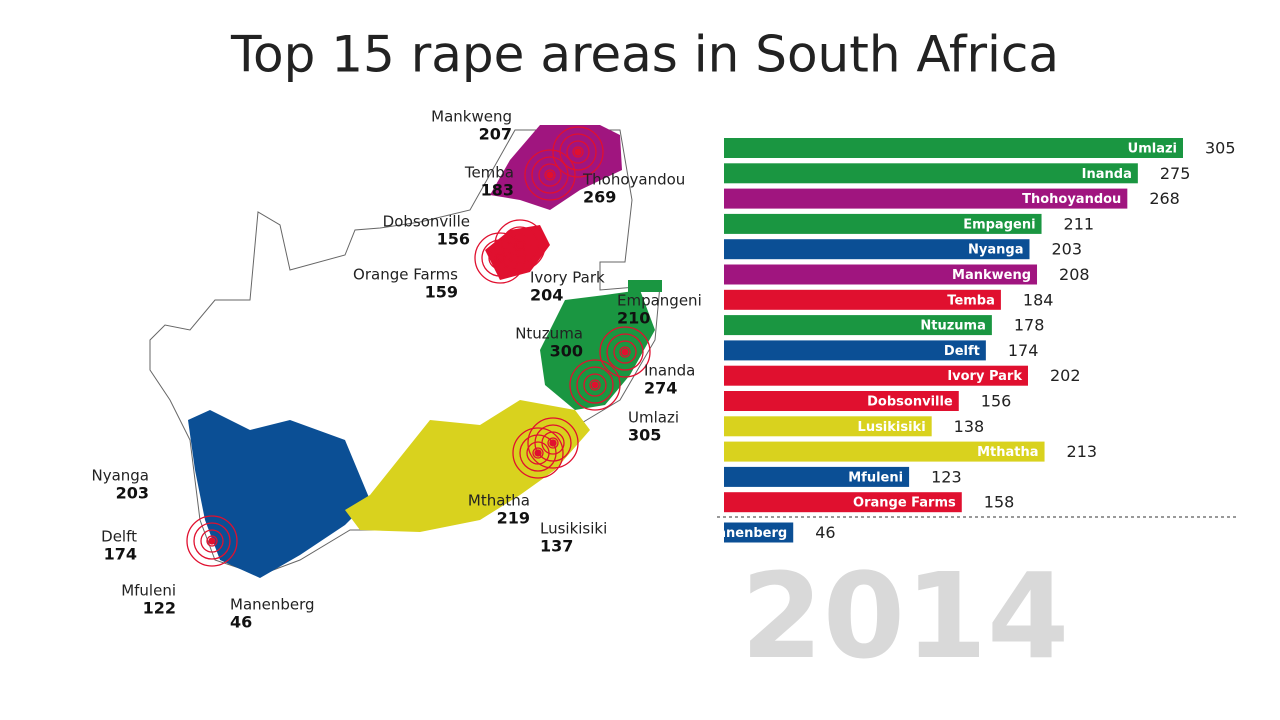 The image size is (1280, 720). What do you see at coordinates (405, 275) in the screenshot?
I see `map-label-name: Orange Farms` at bounding box center [405, 275].